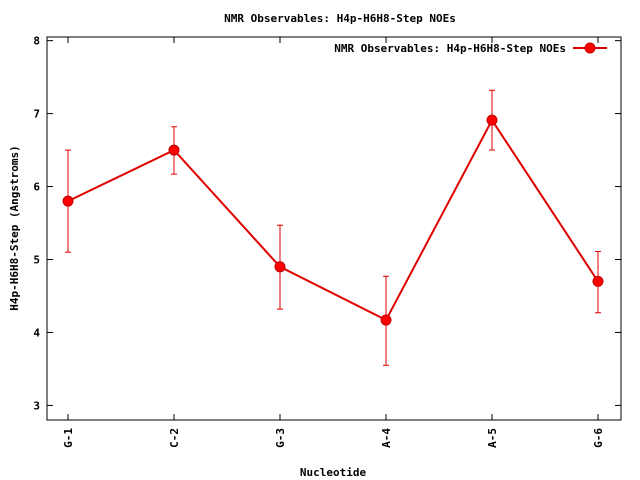  I want to click on legend-label: NMR Observables: H4p-H6H8-Step NOEs, so click(450, 48).